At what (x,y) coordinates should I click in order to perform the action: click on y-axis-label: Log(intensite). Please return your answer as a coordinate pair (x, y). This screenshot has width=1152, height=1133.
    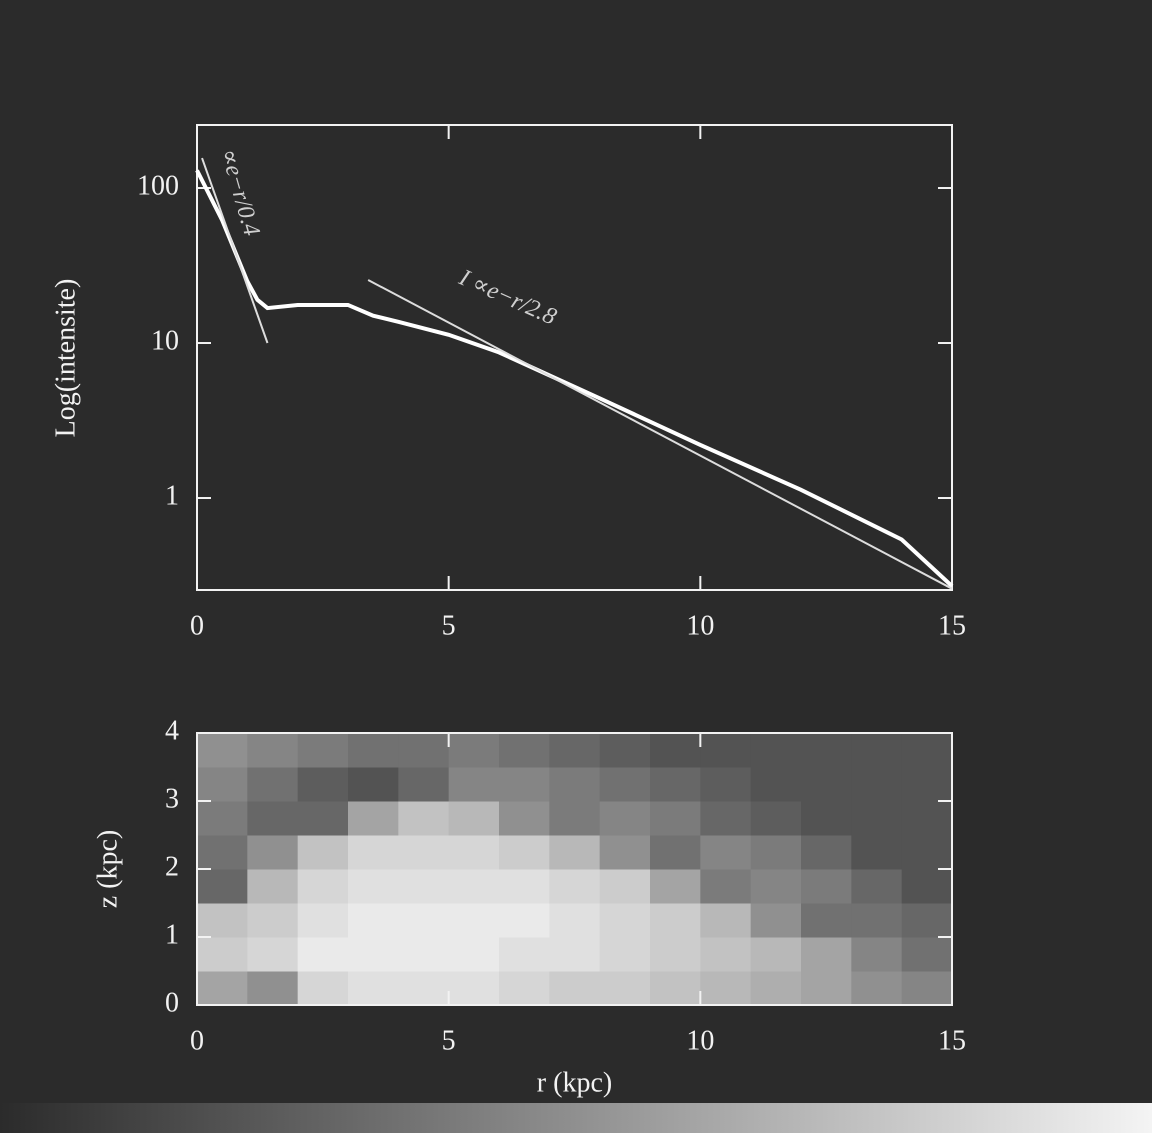
    Looking at the image, I should click on (65, 358).